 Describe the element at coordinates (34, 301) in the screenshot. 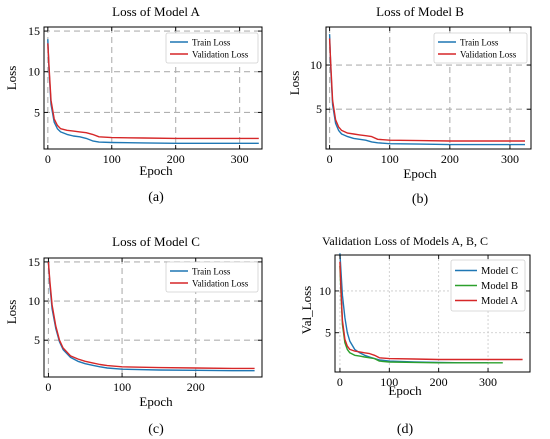

I see `panel-c-ytick-label: 10` at that location.